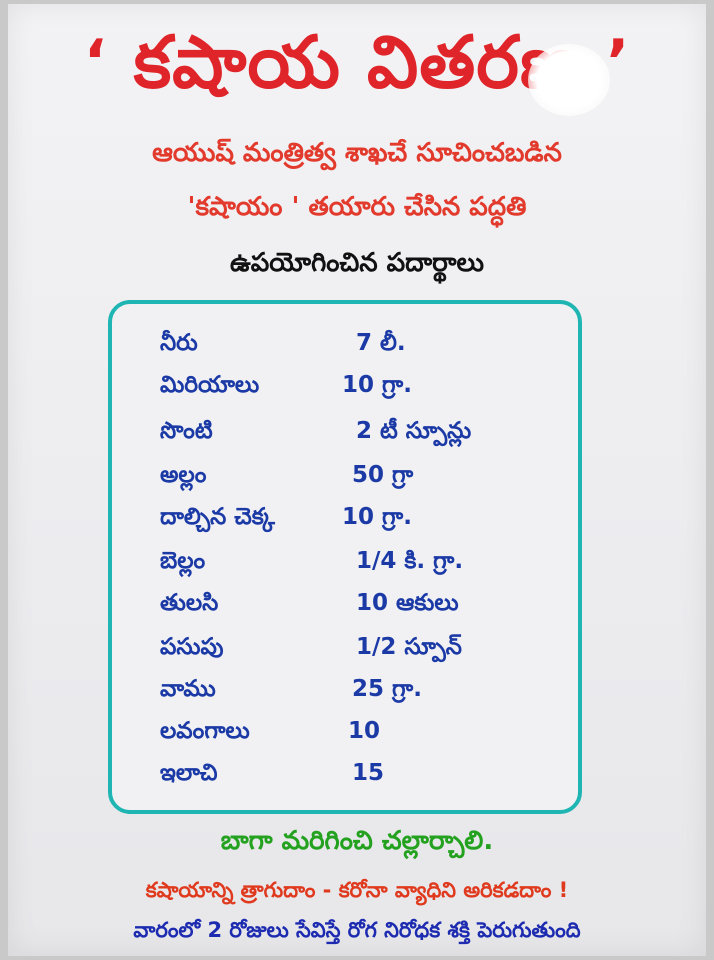  I want to click on ingredient-name: ఇలాచి, so click(189, 773).